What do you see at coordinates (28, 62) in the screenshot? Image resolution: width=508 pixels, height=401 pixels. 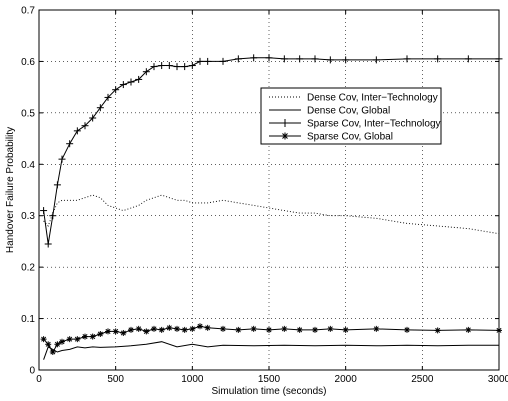 I see `y-tick-label: 0.6` at bounding box center [28, 62].